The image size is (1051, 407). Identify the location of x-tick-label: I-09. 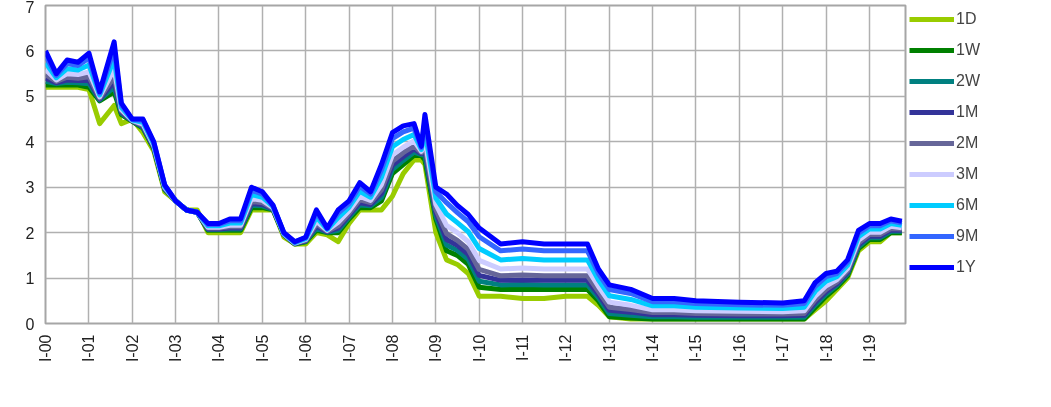
(436, 348).